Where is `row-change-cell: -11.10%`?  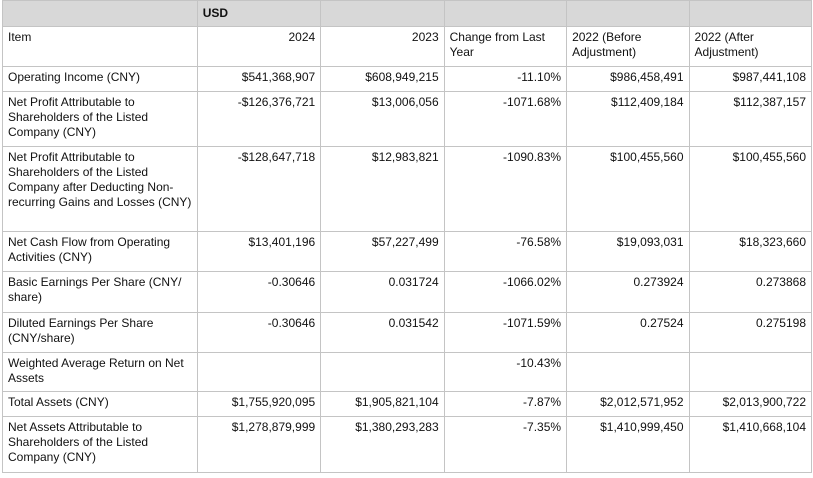
row-change-cell: -11.10% is located at coordinates (505, 79).